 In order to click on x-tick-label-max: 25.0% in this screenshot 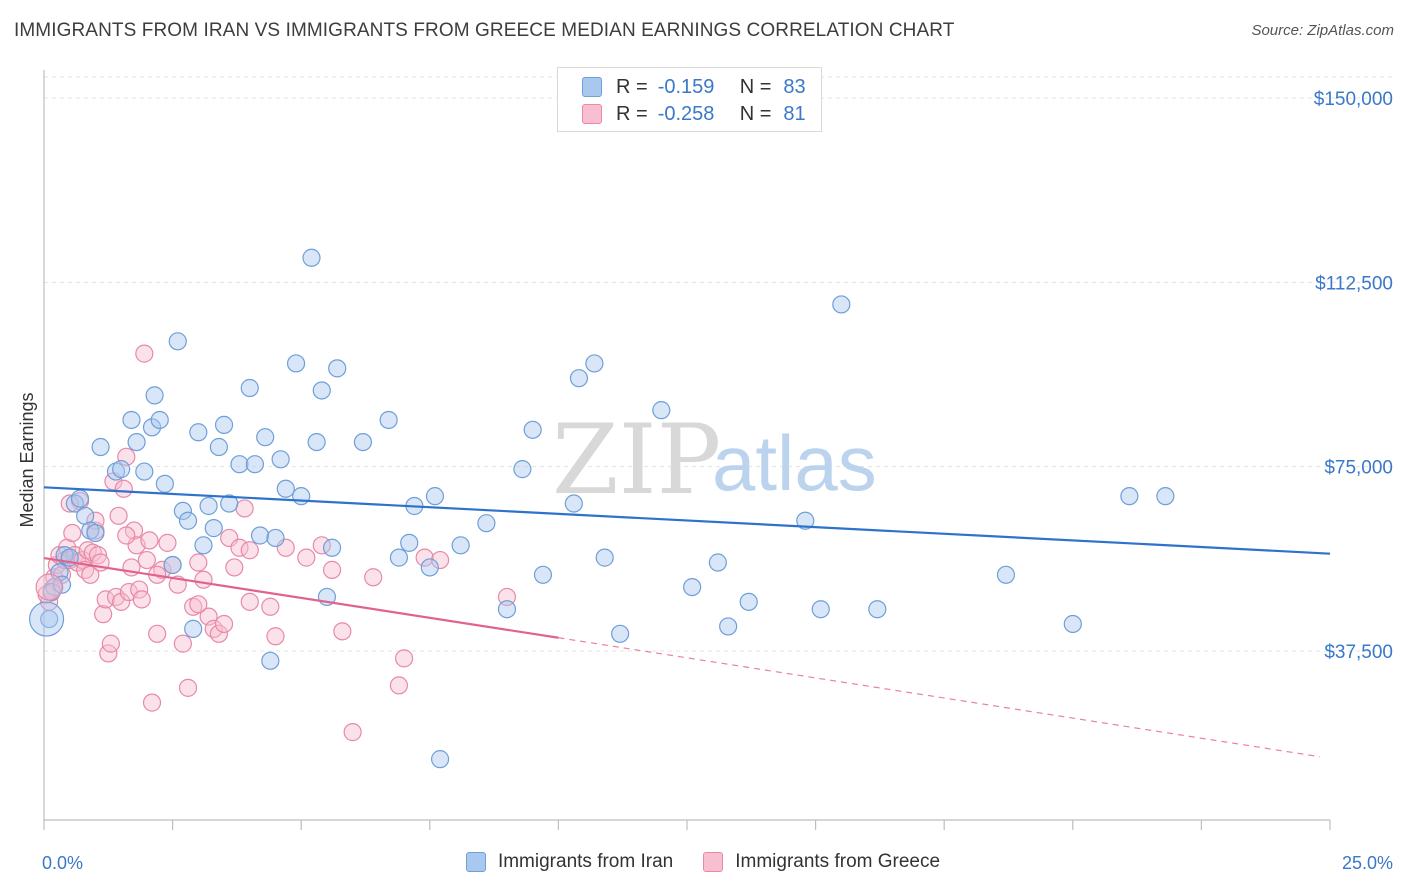, I will do `click(1367, 863)`.